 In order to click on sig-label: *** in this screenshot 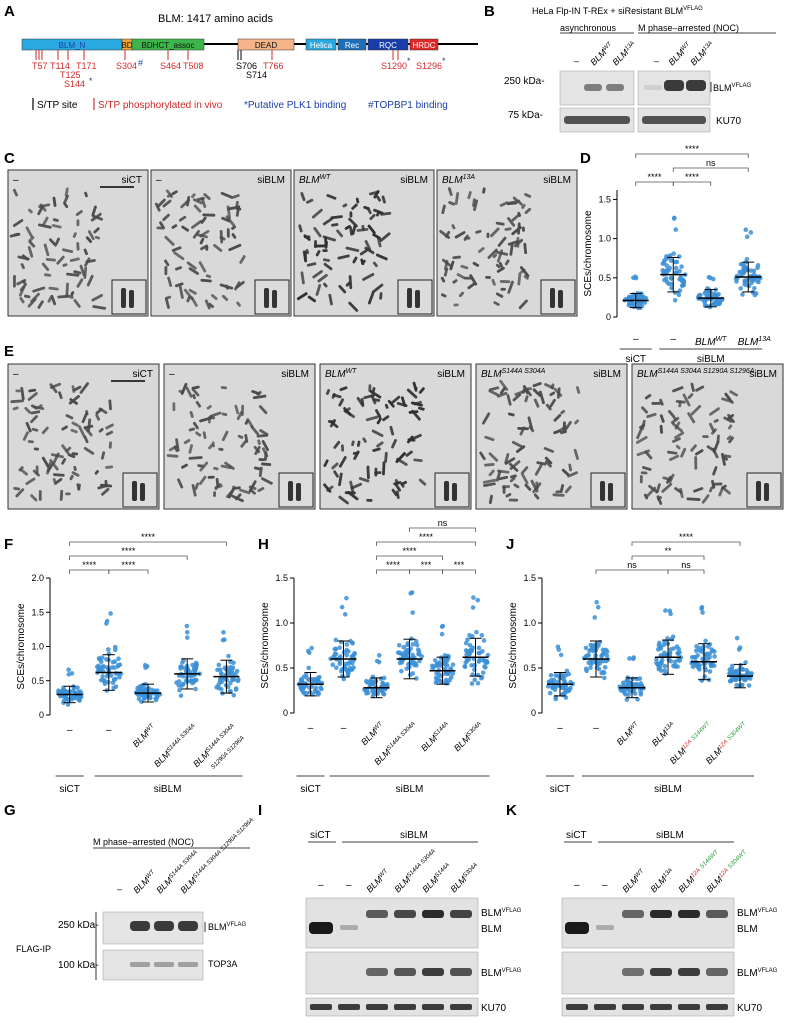, I will do `click(426, 565)`.